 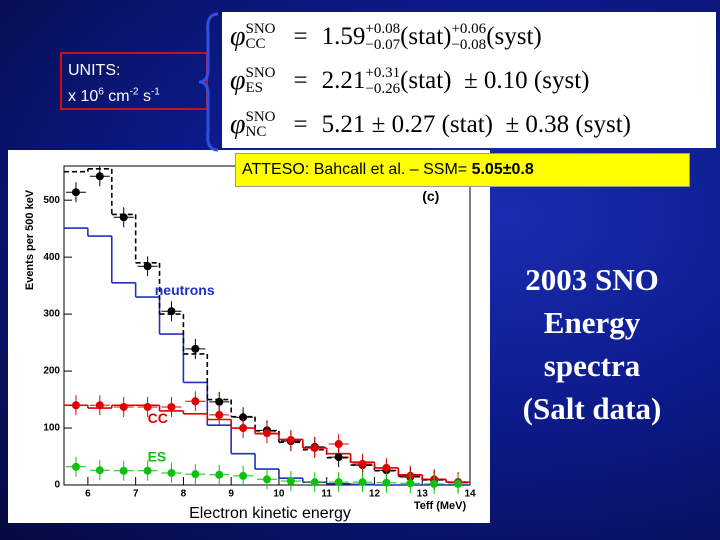 What do you see at coordinates (134, 92) in the screenshot?
I see `units-cm-exp: -2` at bounding box center [134, 92].